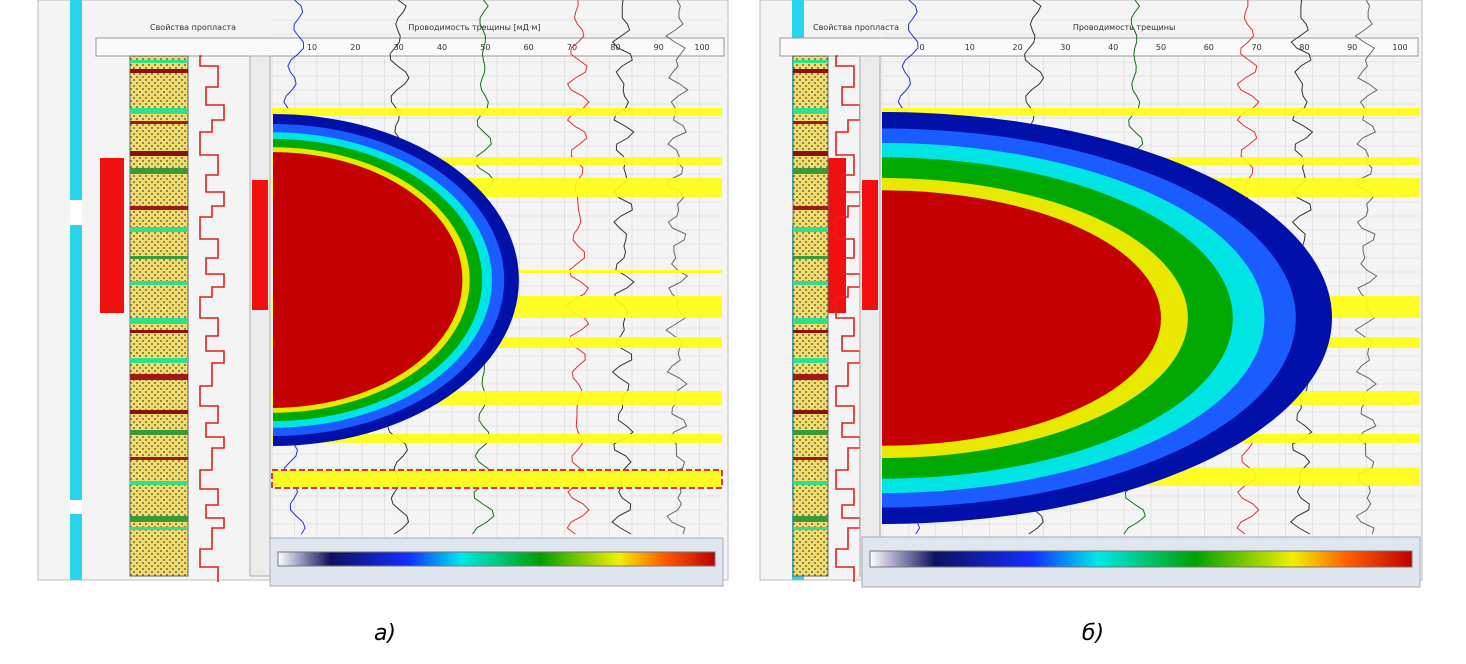  What do you see at coordinates (385, 633) in the screenshot?
I see `caption: а)` at bounding box center [385, 633].